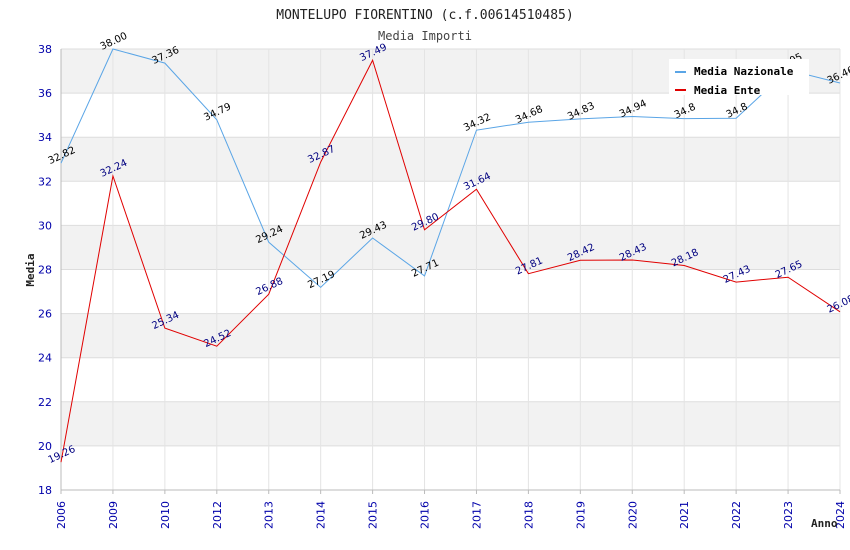 Image resolution: width=850 pixels, height=550 pixels. What do you see at coordinates (45, 446) in the screenshot?
I see `y-tick-label: 20` at bounding box center [45, 446].